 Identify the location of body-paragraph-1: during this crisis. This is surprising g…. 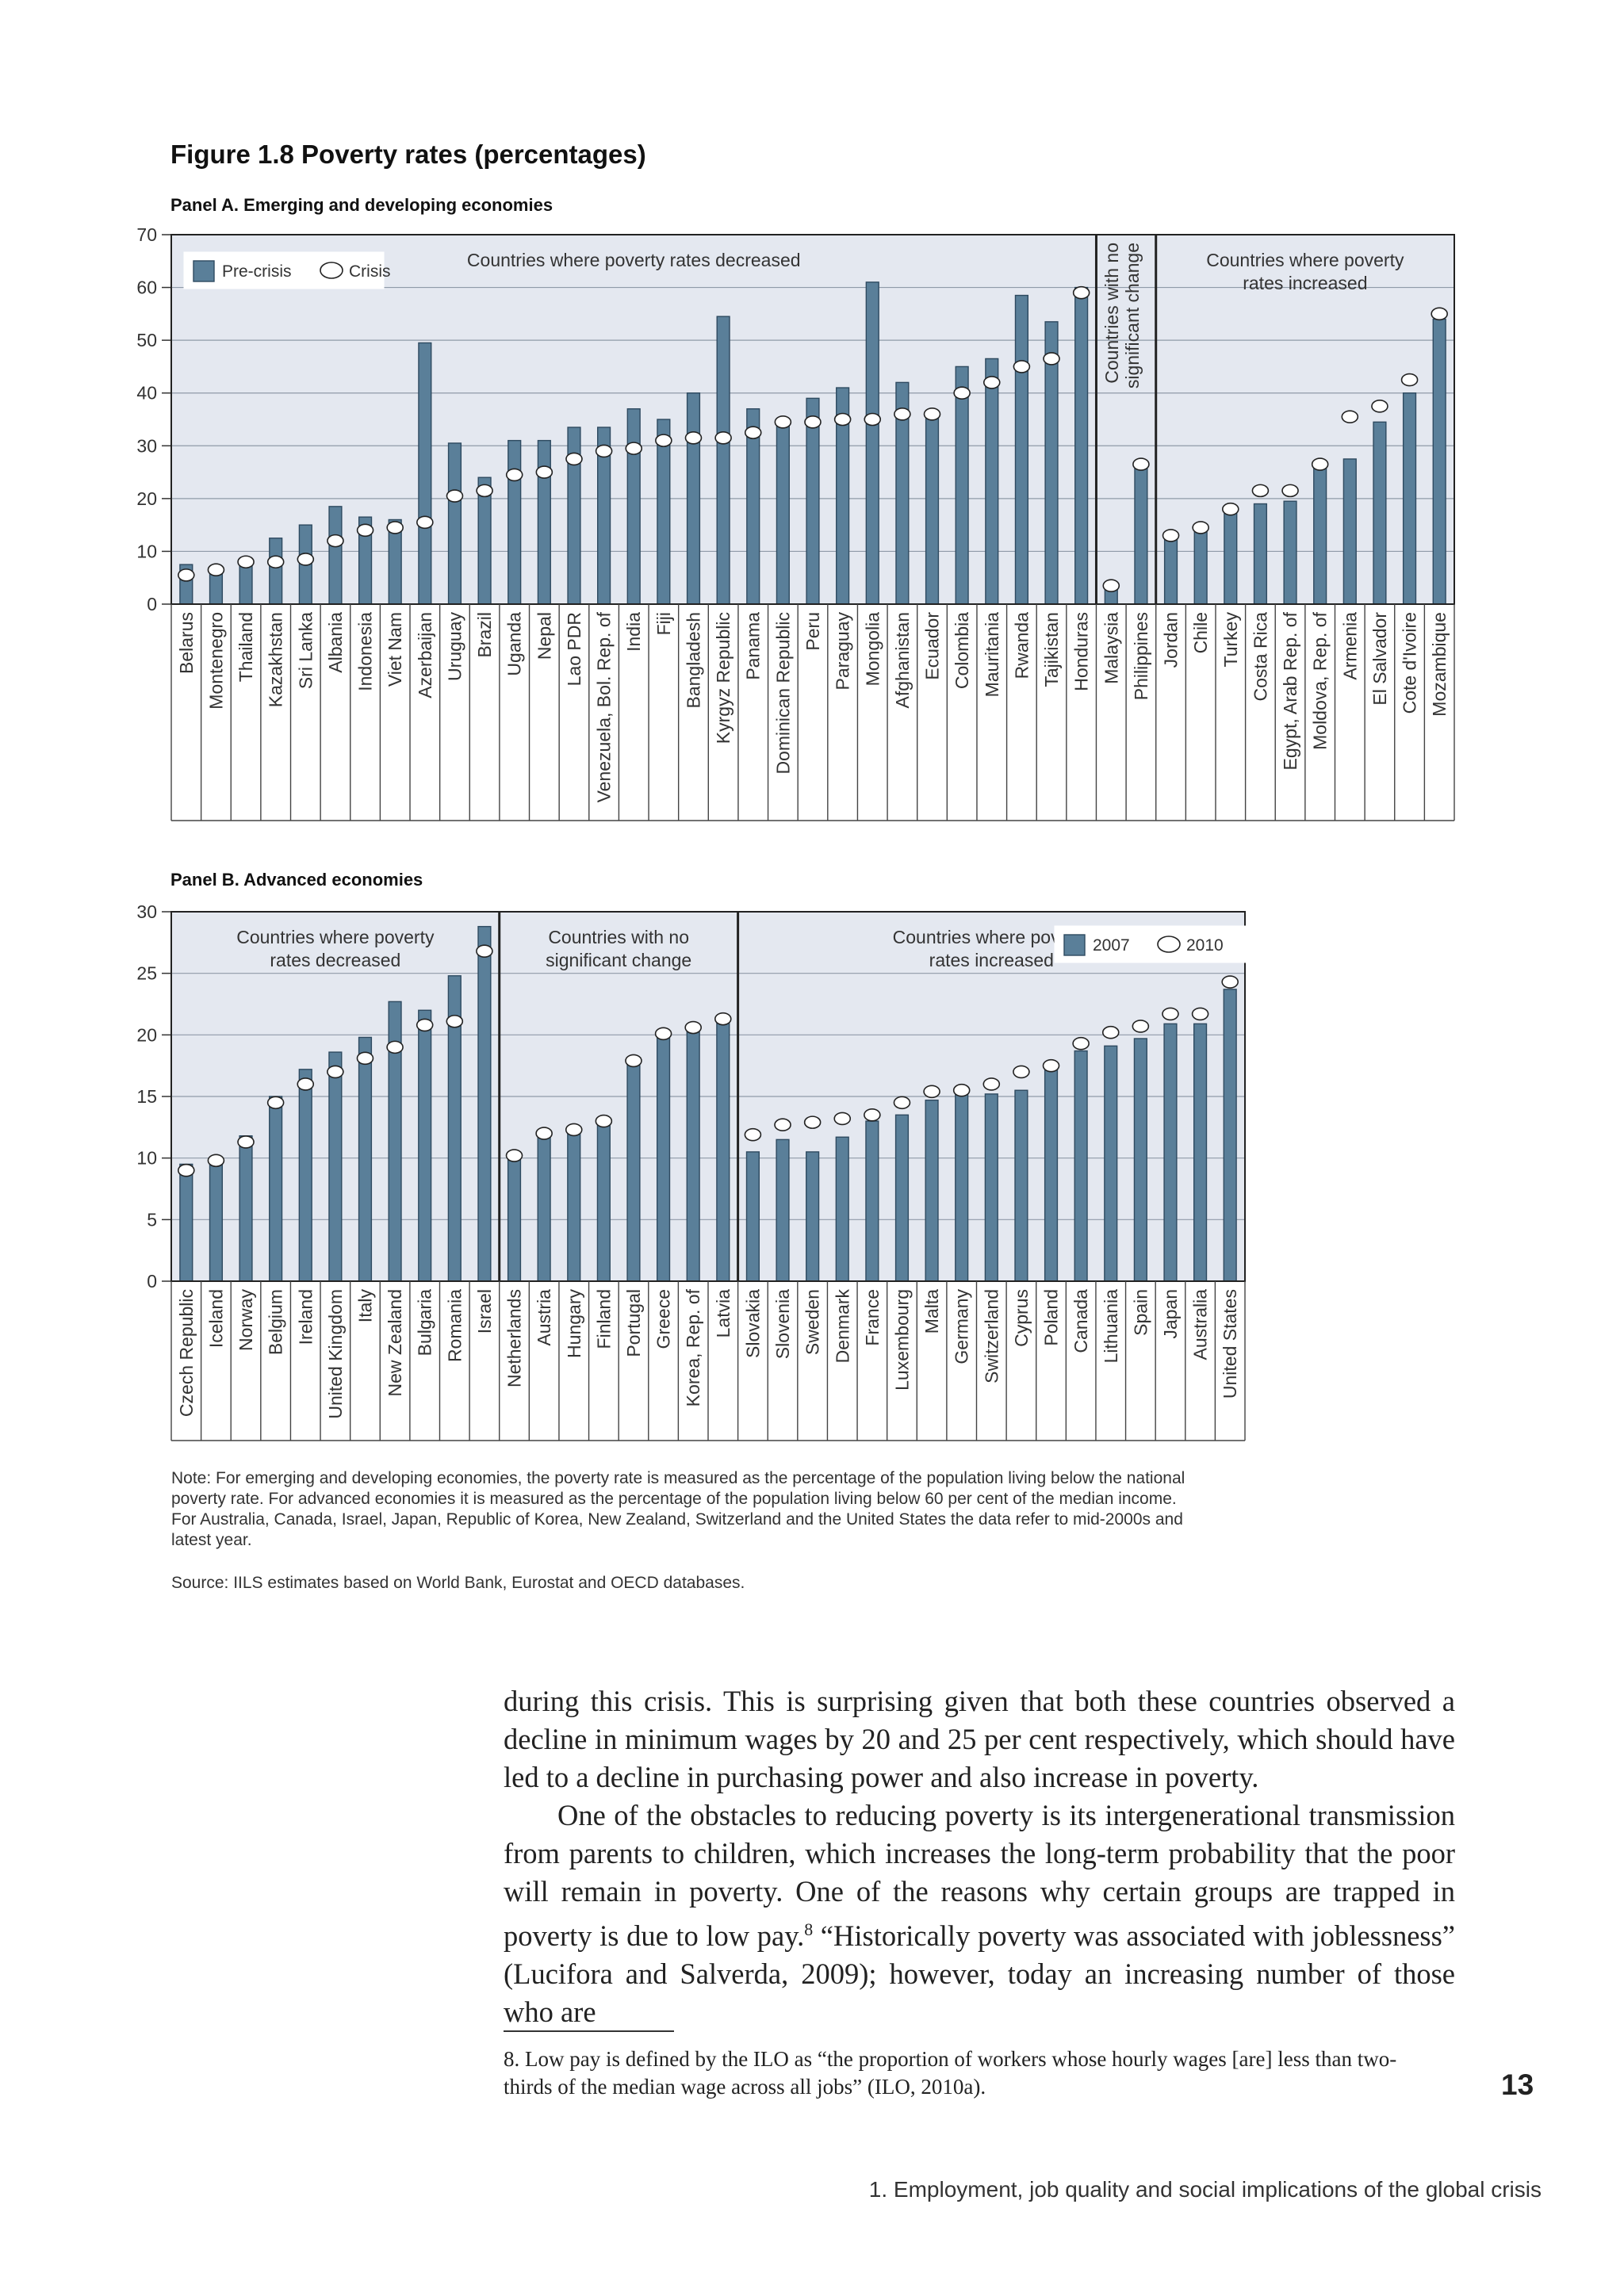
(979, 1739).